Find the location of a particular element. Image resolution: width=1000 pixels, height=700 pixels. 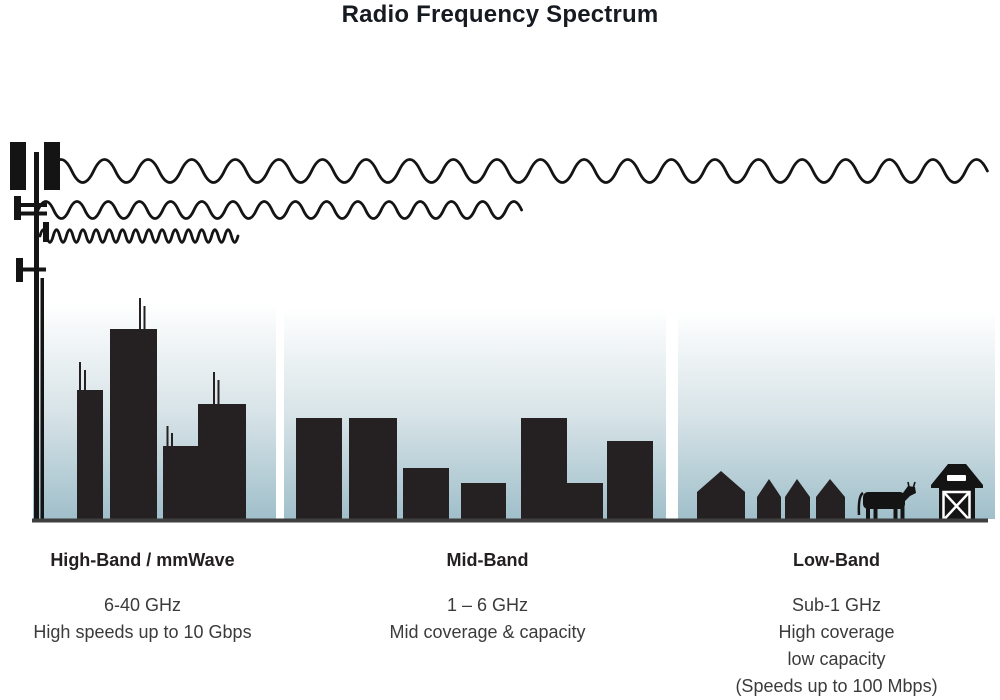

cow-icon is located at coordinates (886, 500).